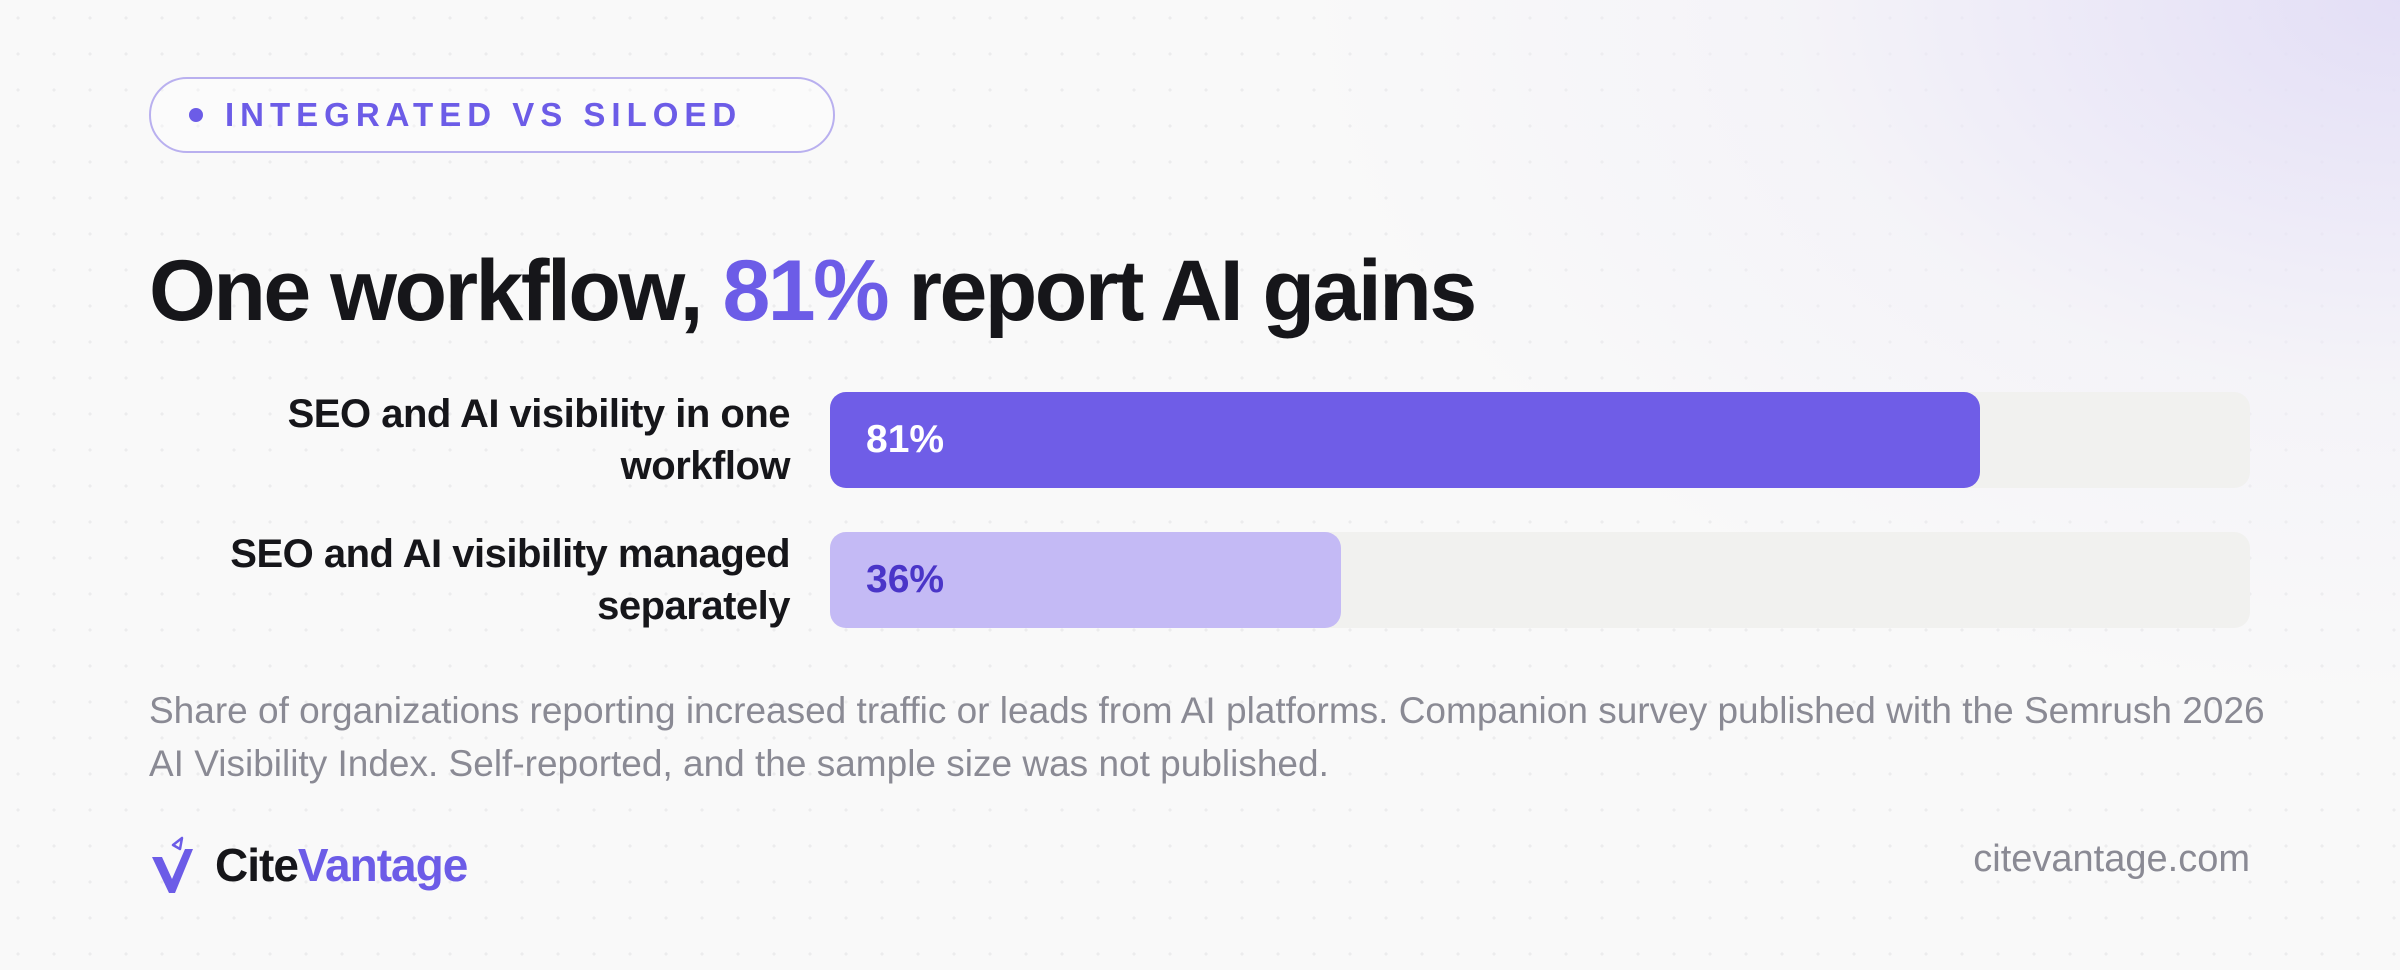 The image size is (2400, 970). What do you see at coordinates (905, 439) in the screenshot?
I see `bar-value-label: 81%` at bounding box center [905, 439].